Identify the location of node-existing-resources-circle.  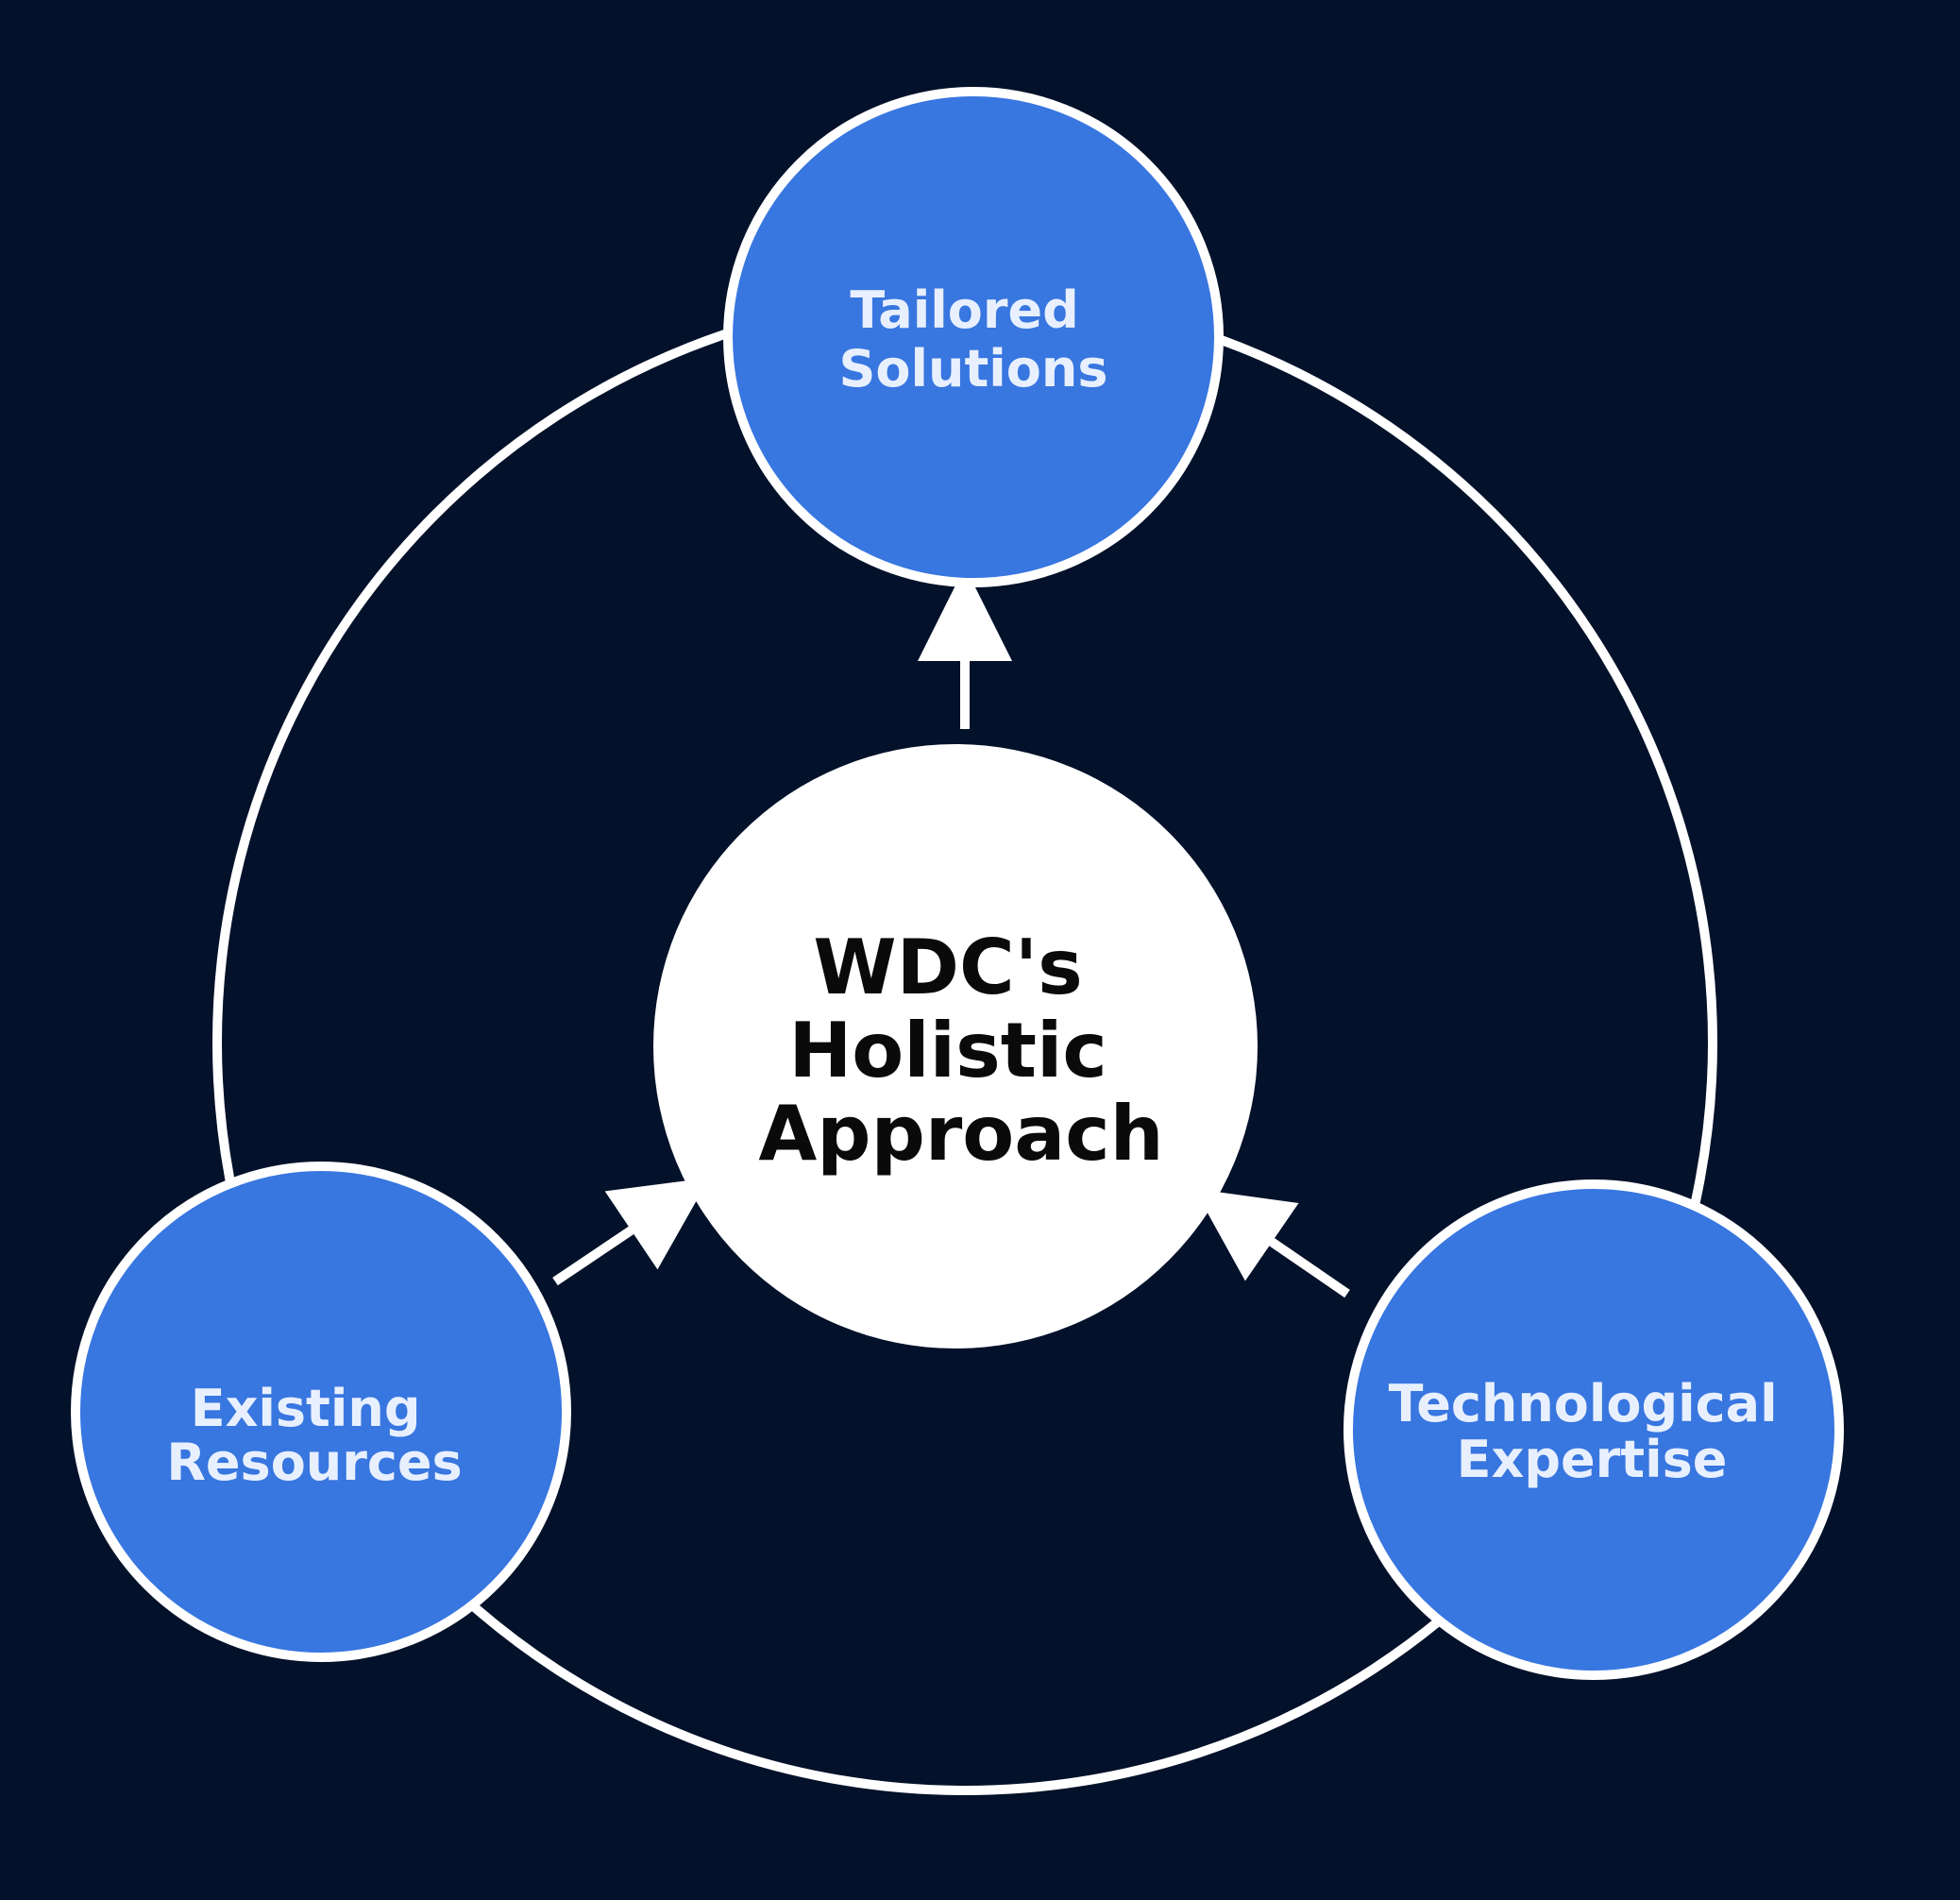
(321, 1412).